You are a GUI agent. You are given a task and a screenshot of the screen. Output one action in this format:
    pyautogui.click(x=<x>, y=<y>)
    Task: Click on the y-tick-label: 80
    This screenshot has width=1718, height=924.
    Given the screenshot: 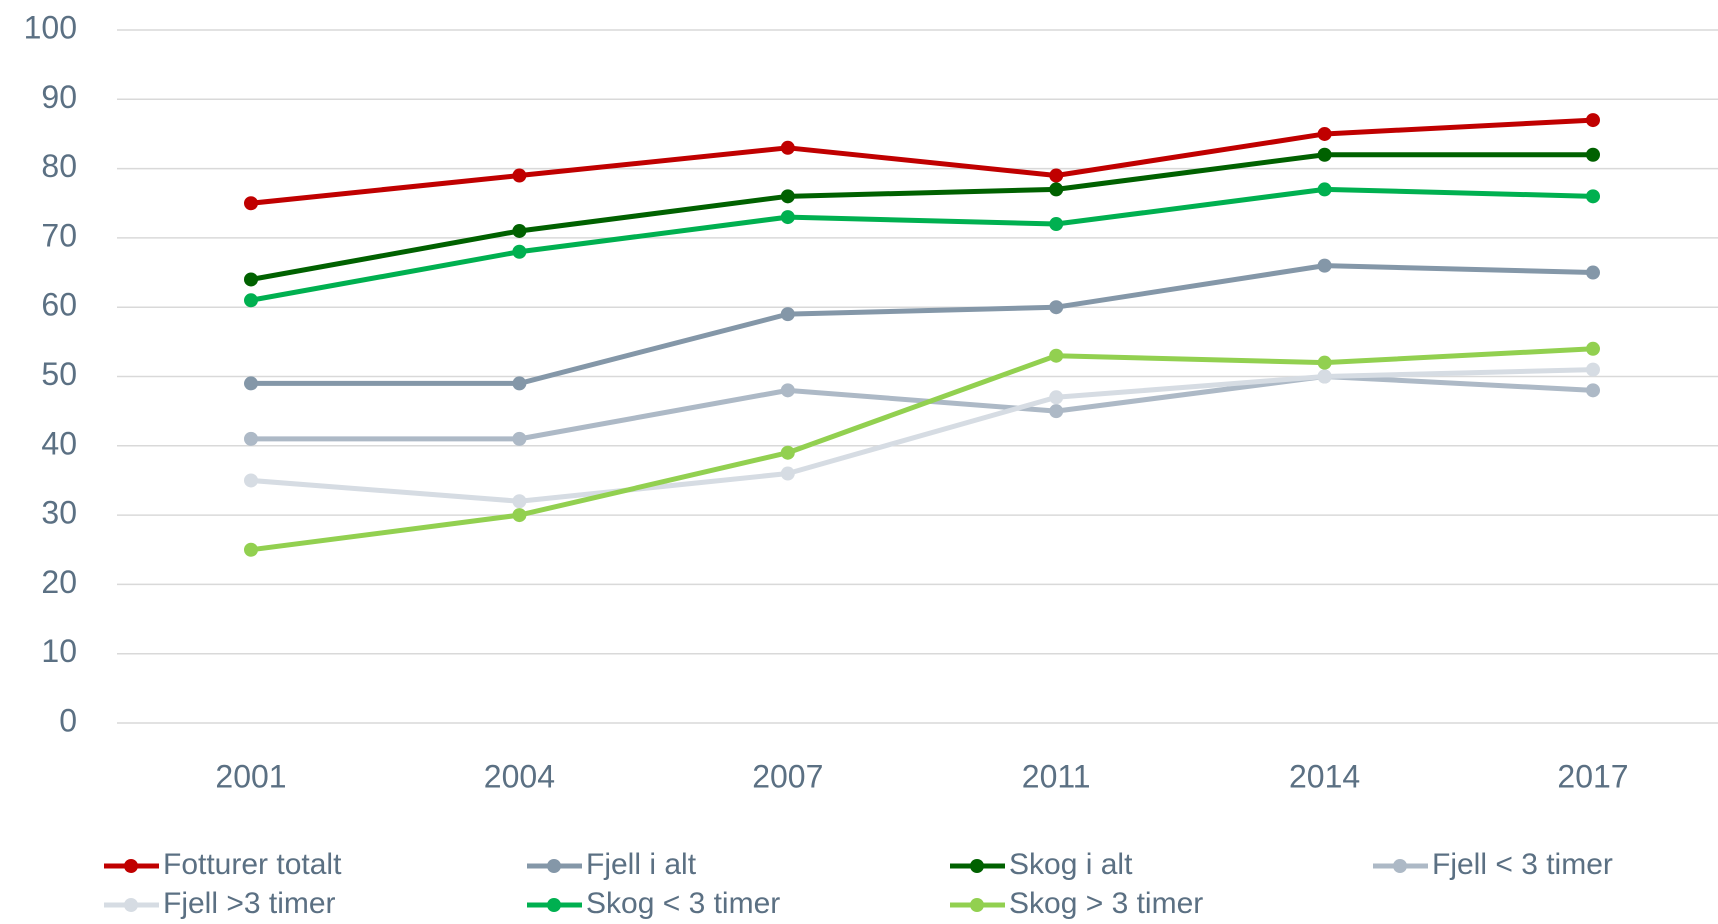 What is the action you would take?
    pyautogui.click(x=59, y=166)
    